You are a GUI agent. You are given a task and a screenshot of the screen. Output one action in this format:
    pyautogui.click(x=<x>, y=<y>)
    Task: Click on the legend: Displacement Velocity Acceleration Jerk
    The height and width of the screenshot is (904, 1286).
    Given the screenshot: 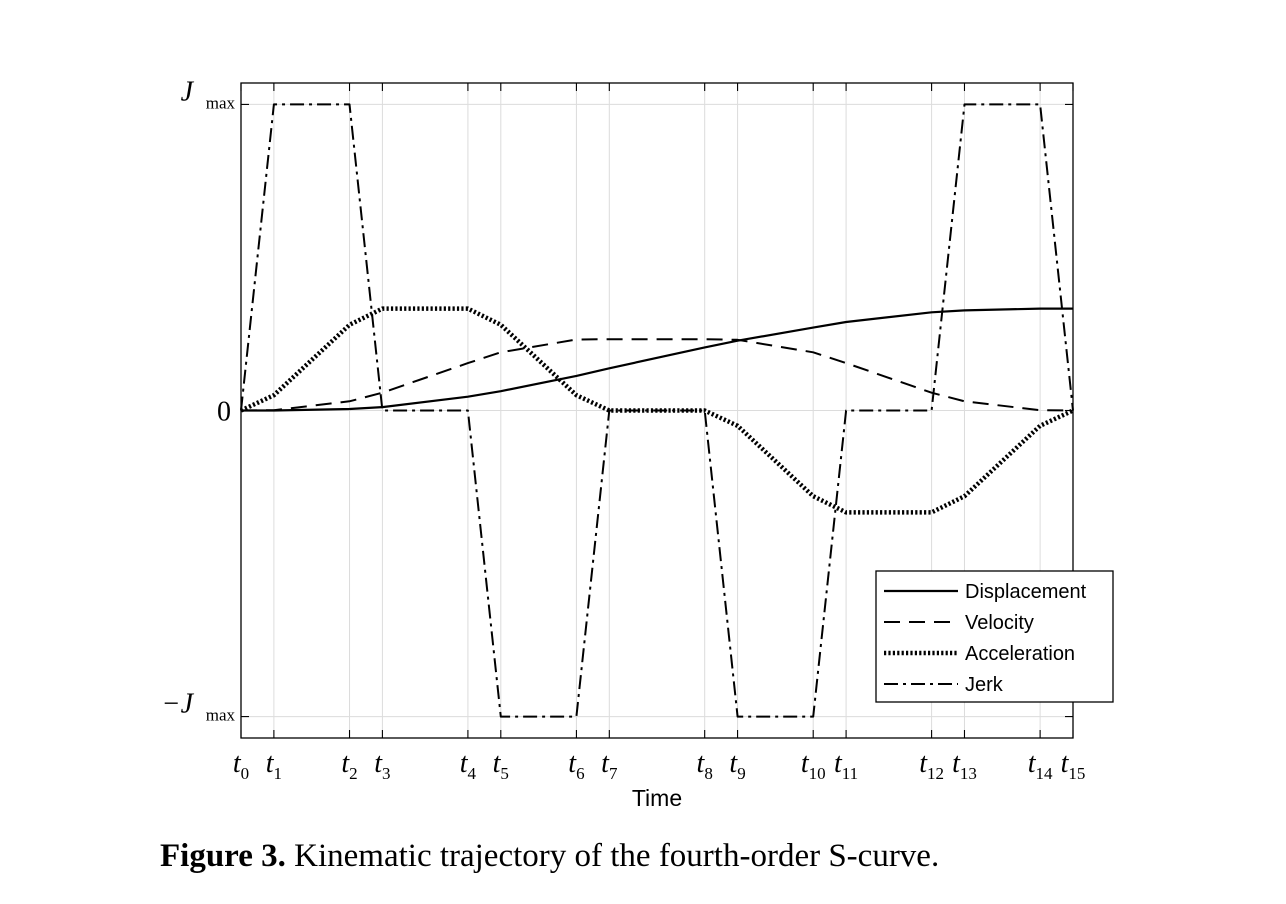 What is the action you would take?
    pyautogui.click(x=994, y=636)
    